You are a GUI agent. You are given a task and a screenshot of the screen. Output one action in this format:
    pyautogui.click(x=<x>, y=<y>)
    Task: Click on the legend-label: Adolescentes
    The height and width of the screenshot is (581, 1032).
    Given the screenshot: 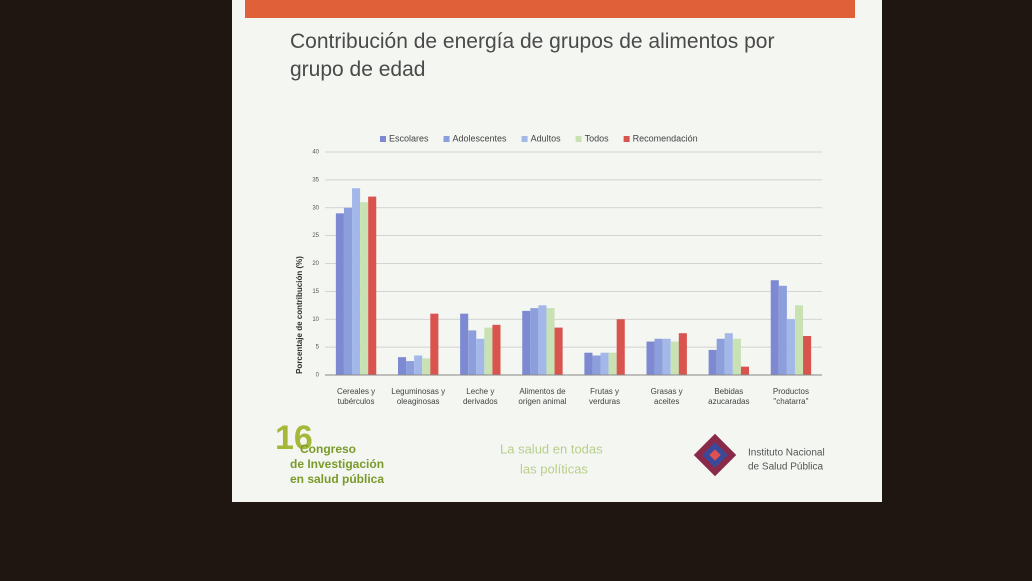 What is the action you would take?
    pyautogui.click(x=480, y=138)
    